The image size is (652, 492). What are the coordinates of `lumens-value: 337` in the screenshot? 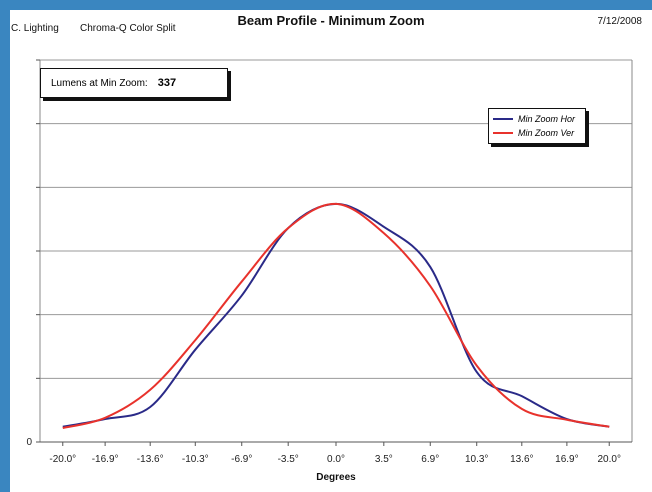 It's located at (167, 83).